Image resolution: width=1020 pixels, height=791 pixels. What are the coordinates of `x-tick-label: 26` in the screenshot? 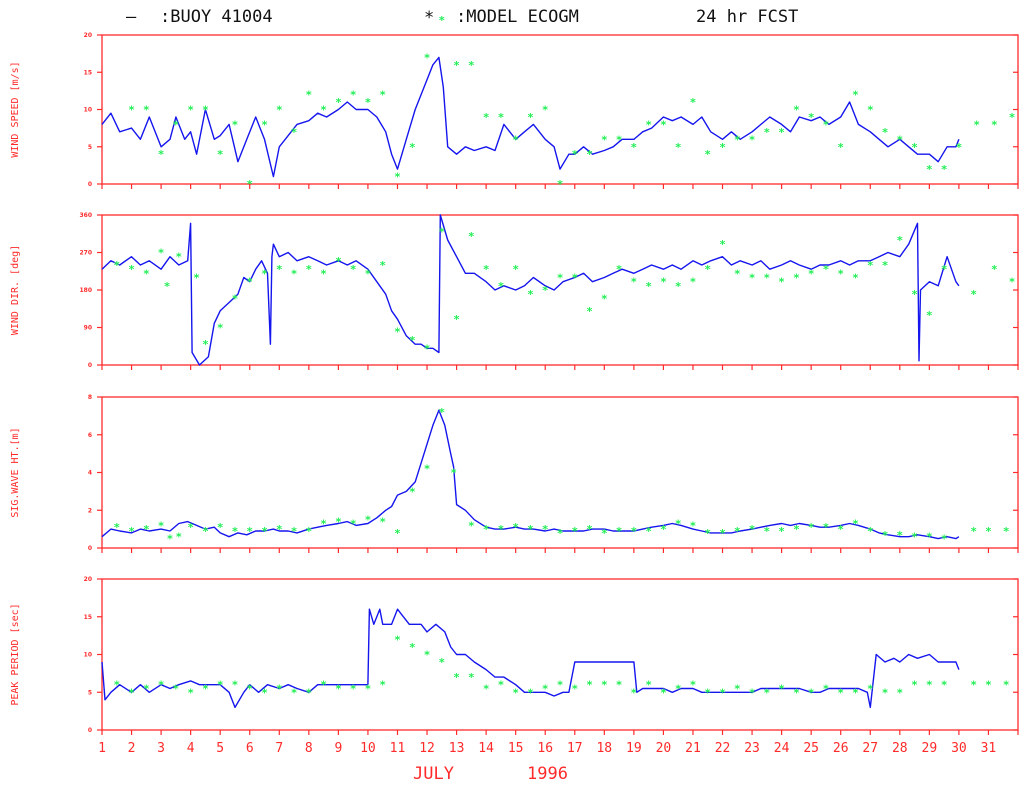 It's located at (841, 748).